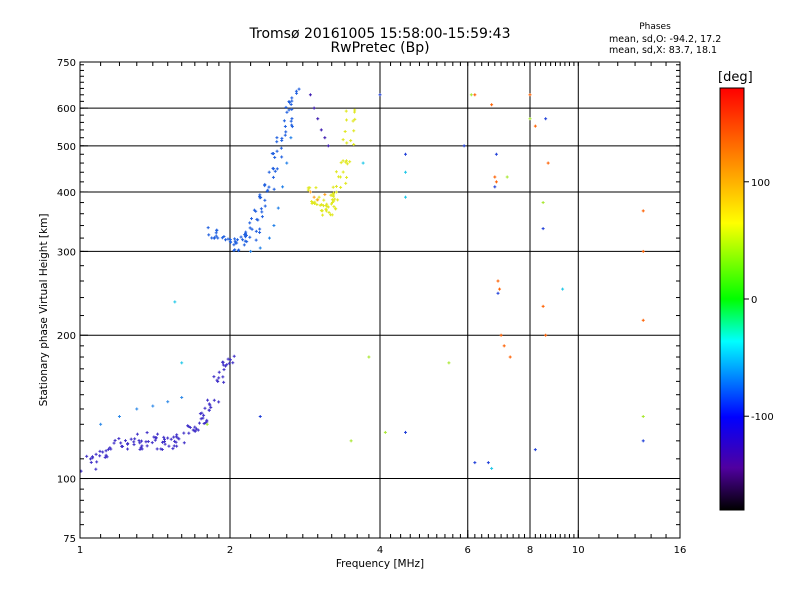  What do you see at coordinates (380, 550) in the screenshot?
I see `x-tick-label: 4` at bounding box center [380, 550].